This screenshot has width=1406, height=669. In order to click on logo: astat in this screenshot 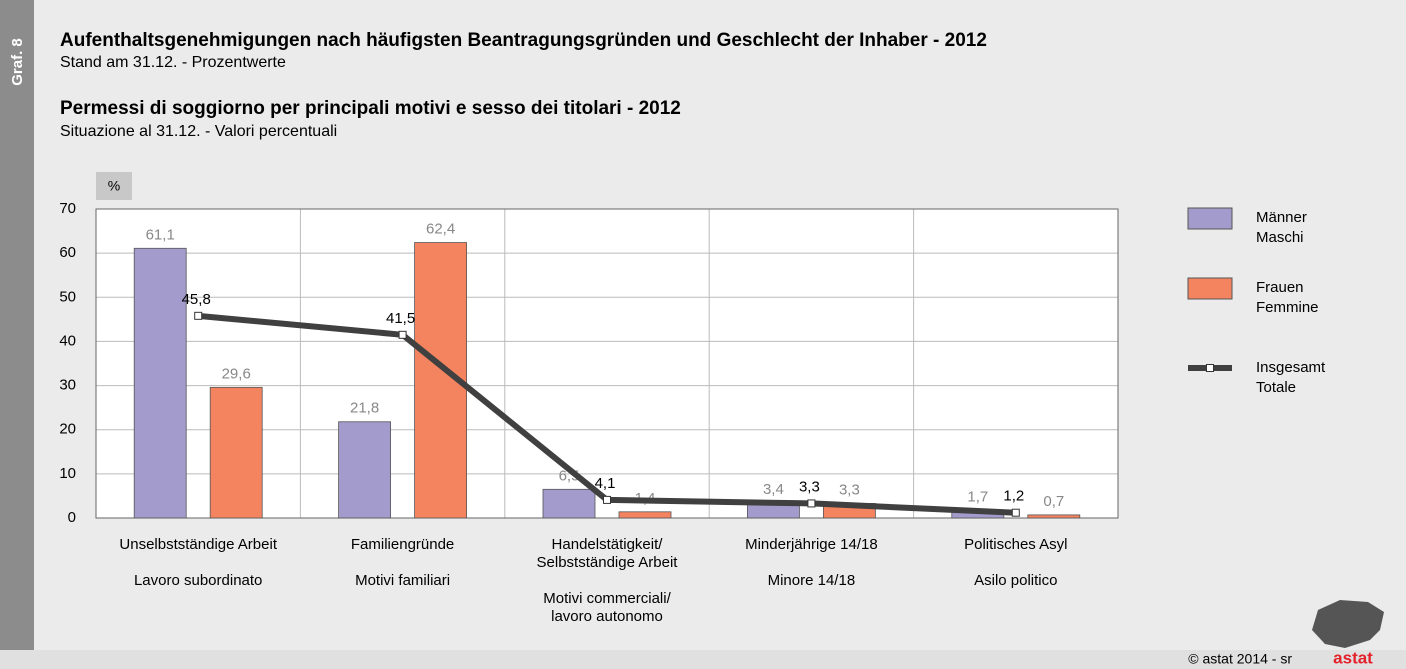, I will do `click(1353, 657)`.